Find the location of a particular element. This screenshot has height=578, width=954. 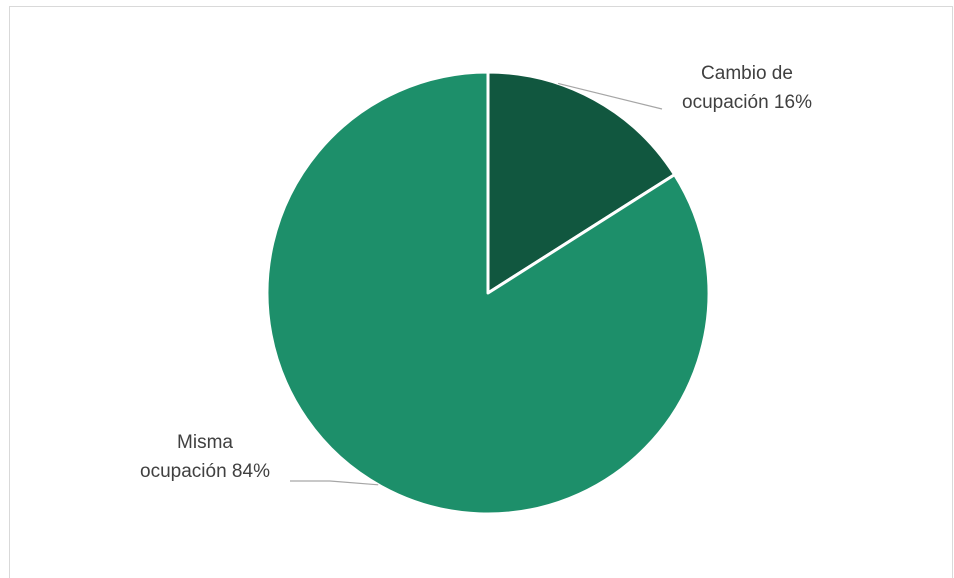

slice-label-misma-line2: ocupación 84% is located at coordinates (205, 471).